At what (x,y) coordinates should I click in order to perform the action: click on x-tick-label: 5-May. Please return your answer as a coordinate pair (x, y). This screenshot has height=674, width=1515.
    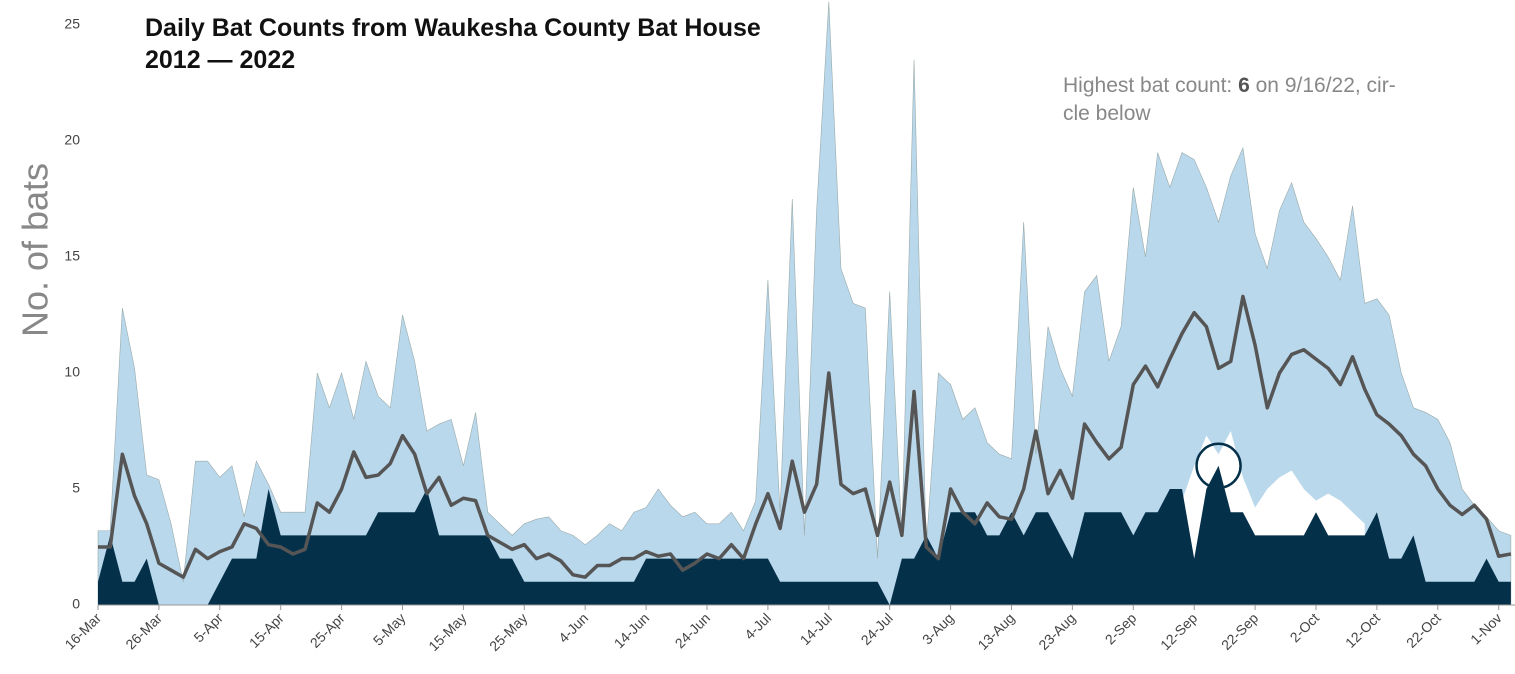
    Looking at the image, I should click on (389, 629).